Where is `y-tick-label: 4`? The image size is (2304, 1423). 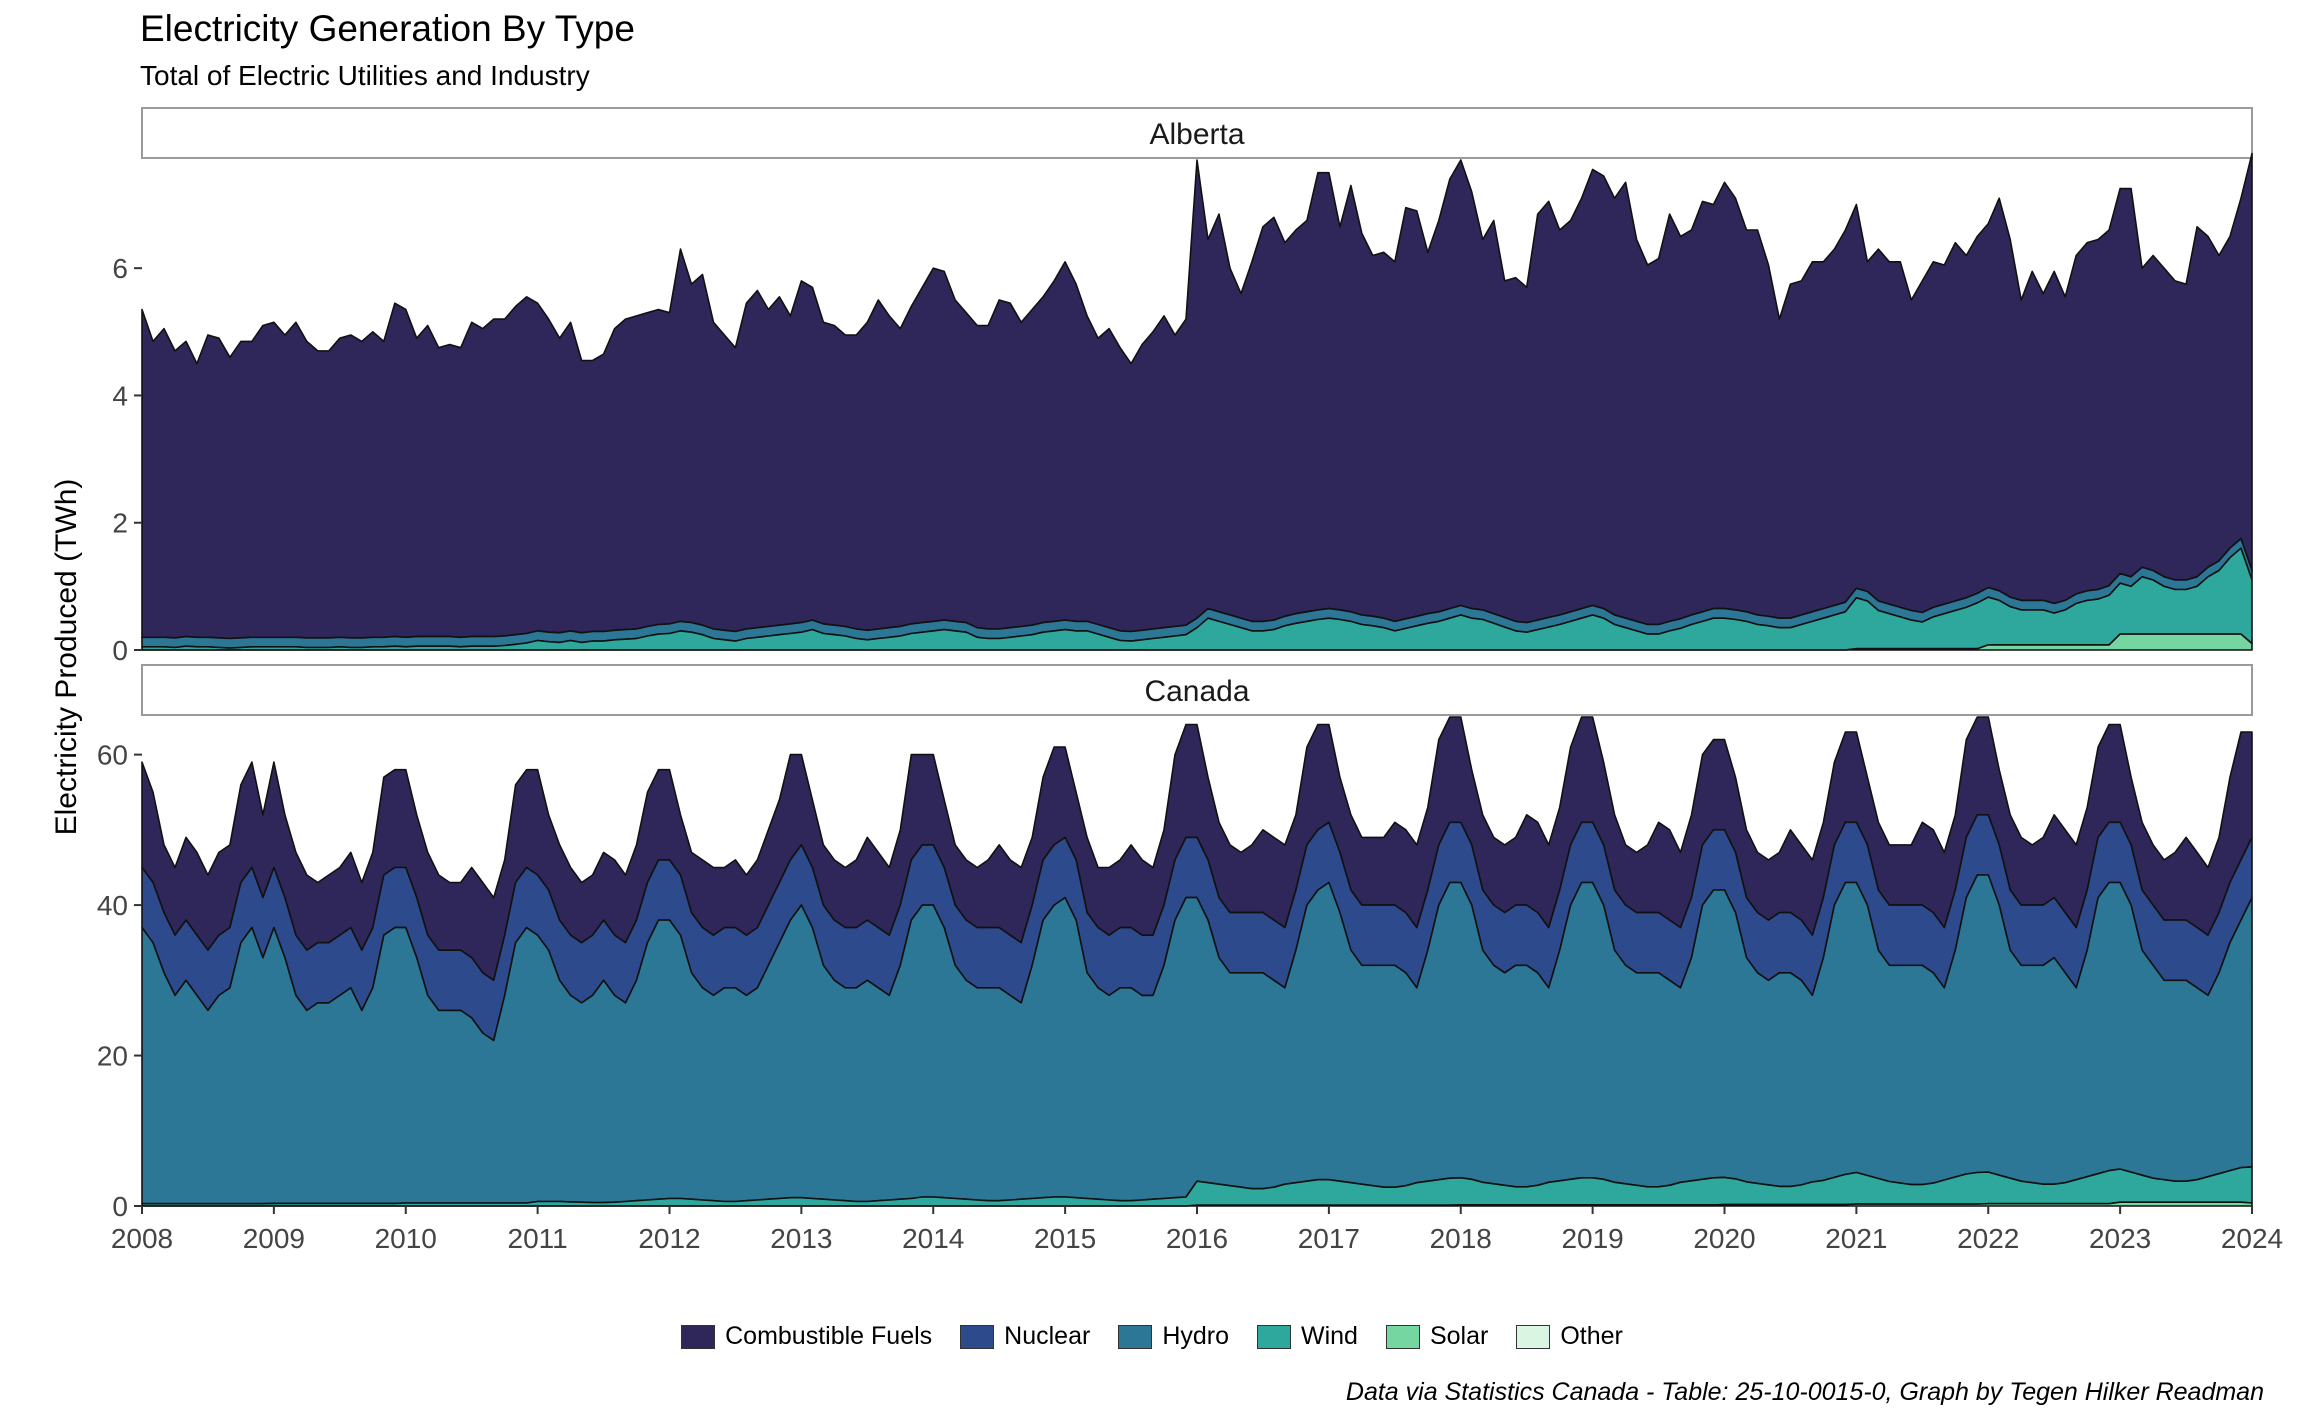 y-tick-label: 4 is located at coordinates (120, 395).